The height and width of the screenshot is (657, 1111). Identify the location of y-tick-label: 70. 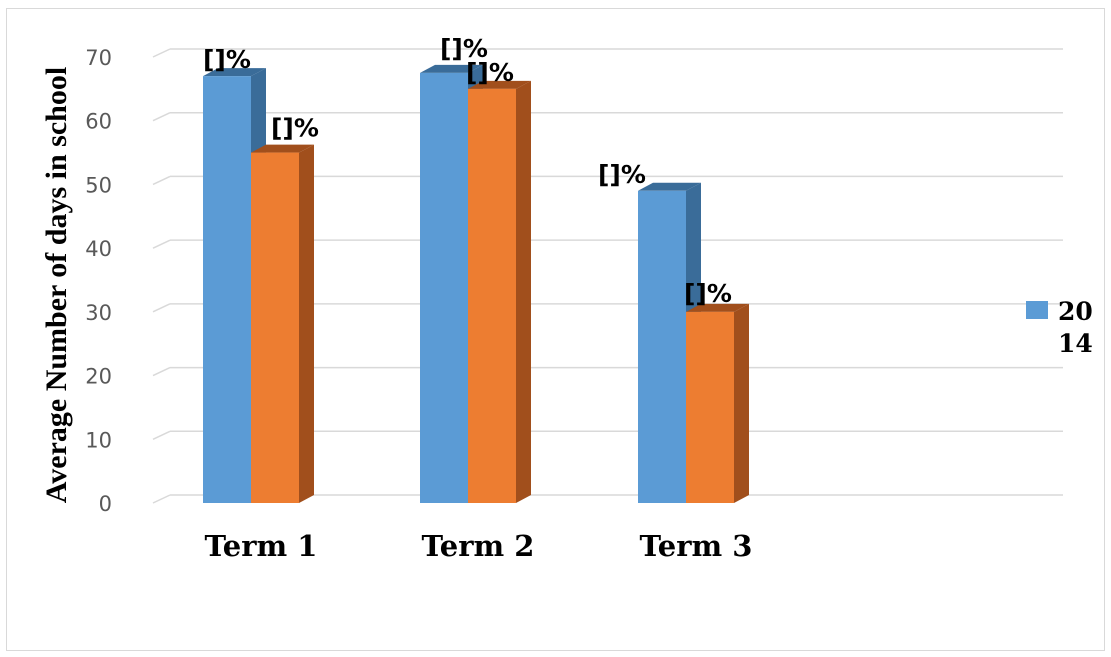
(98, 58).